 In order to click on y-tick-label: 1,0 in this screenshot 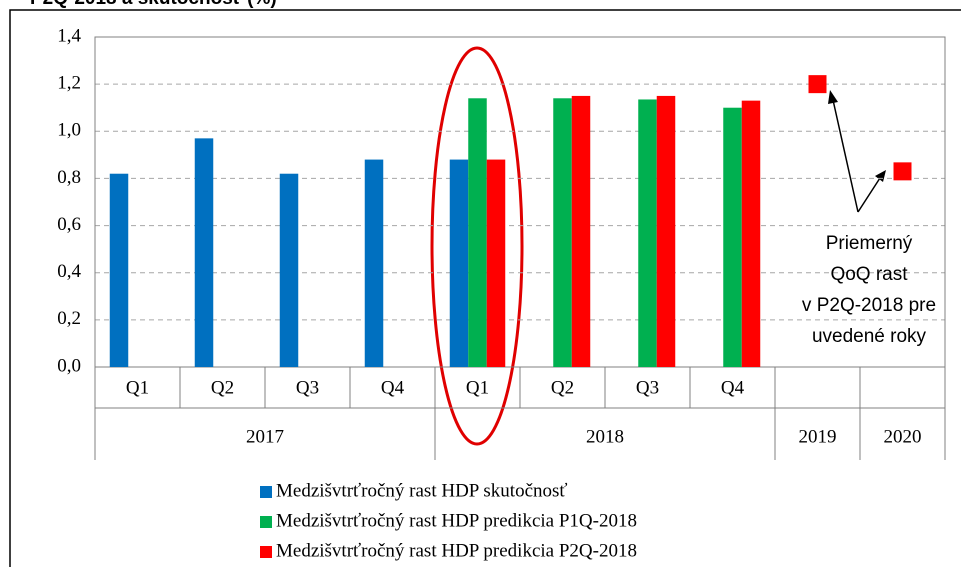, I will do `click(69, 130)`.